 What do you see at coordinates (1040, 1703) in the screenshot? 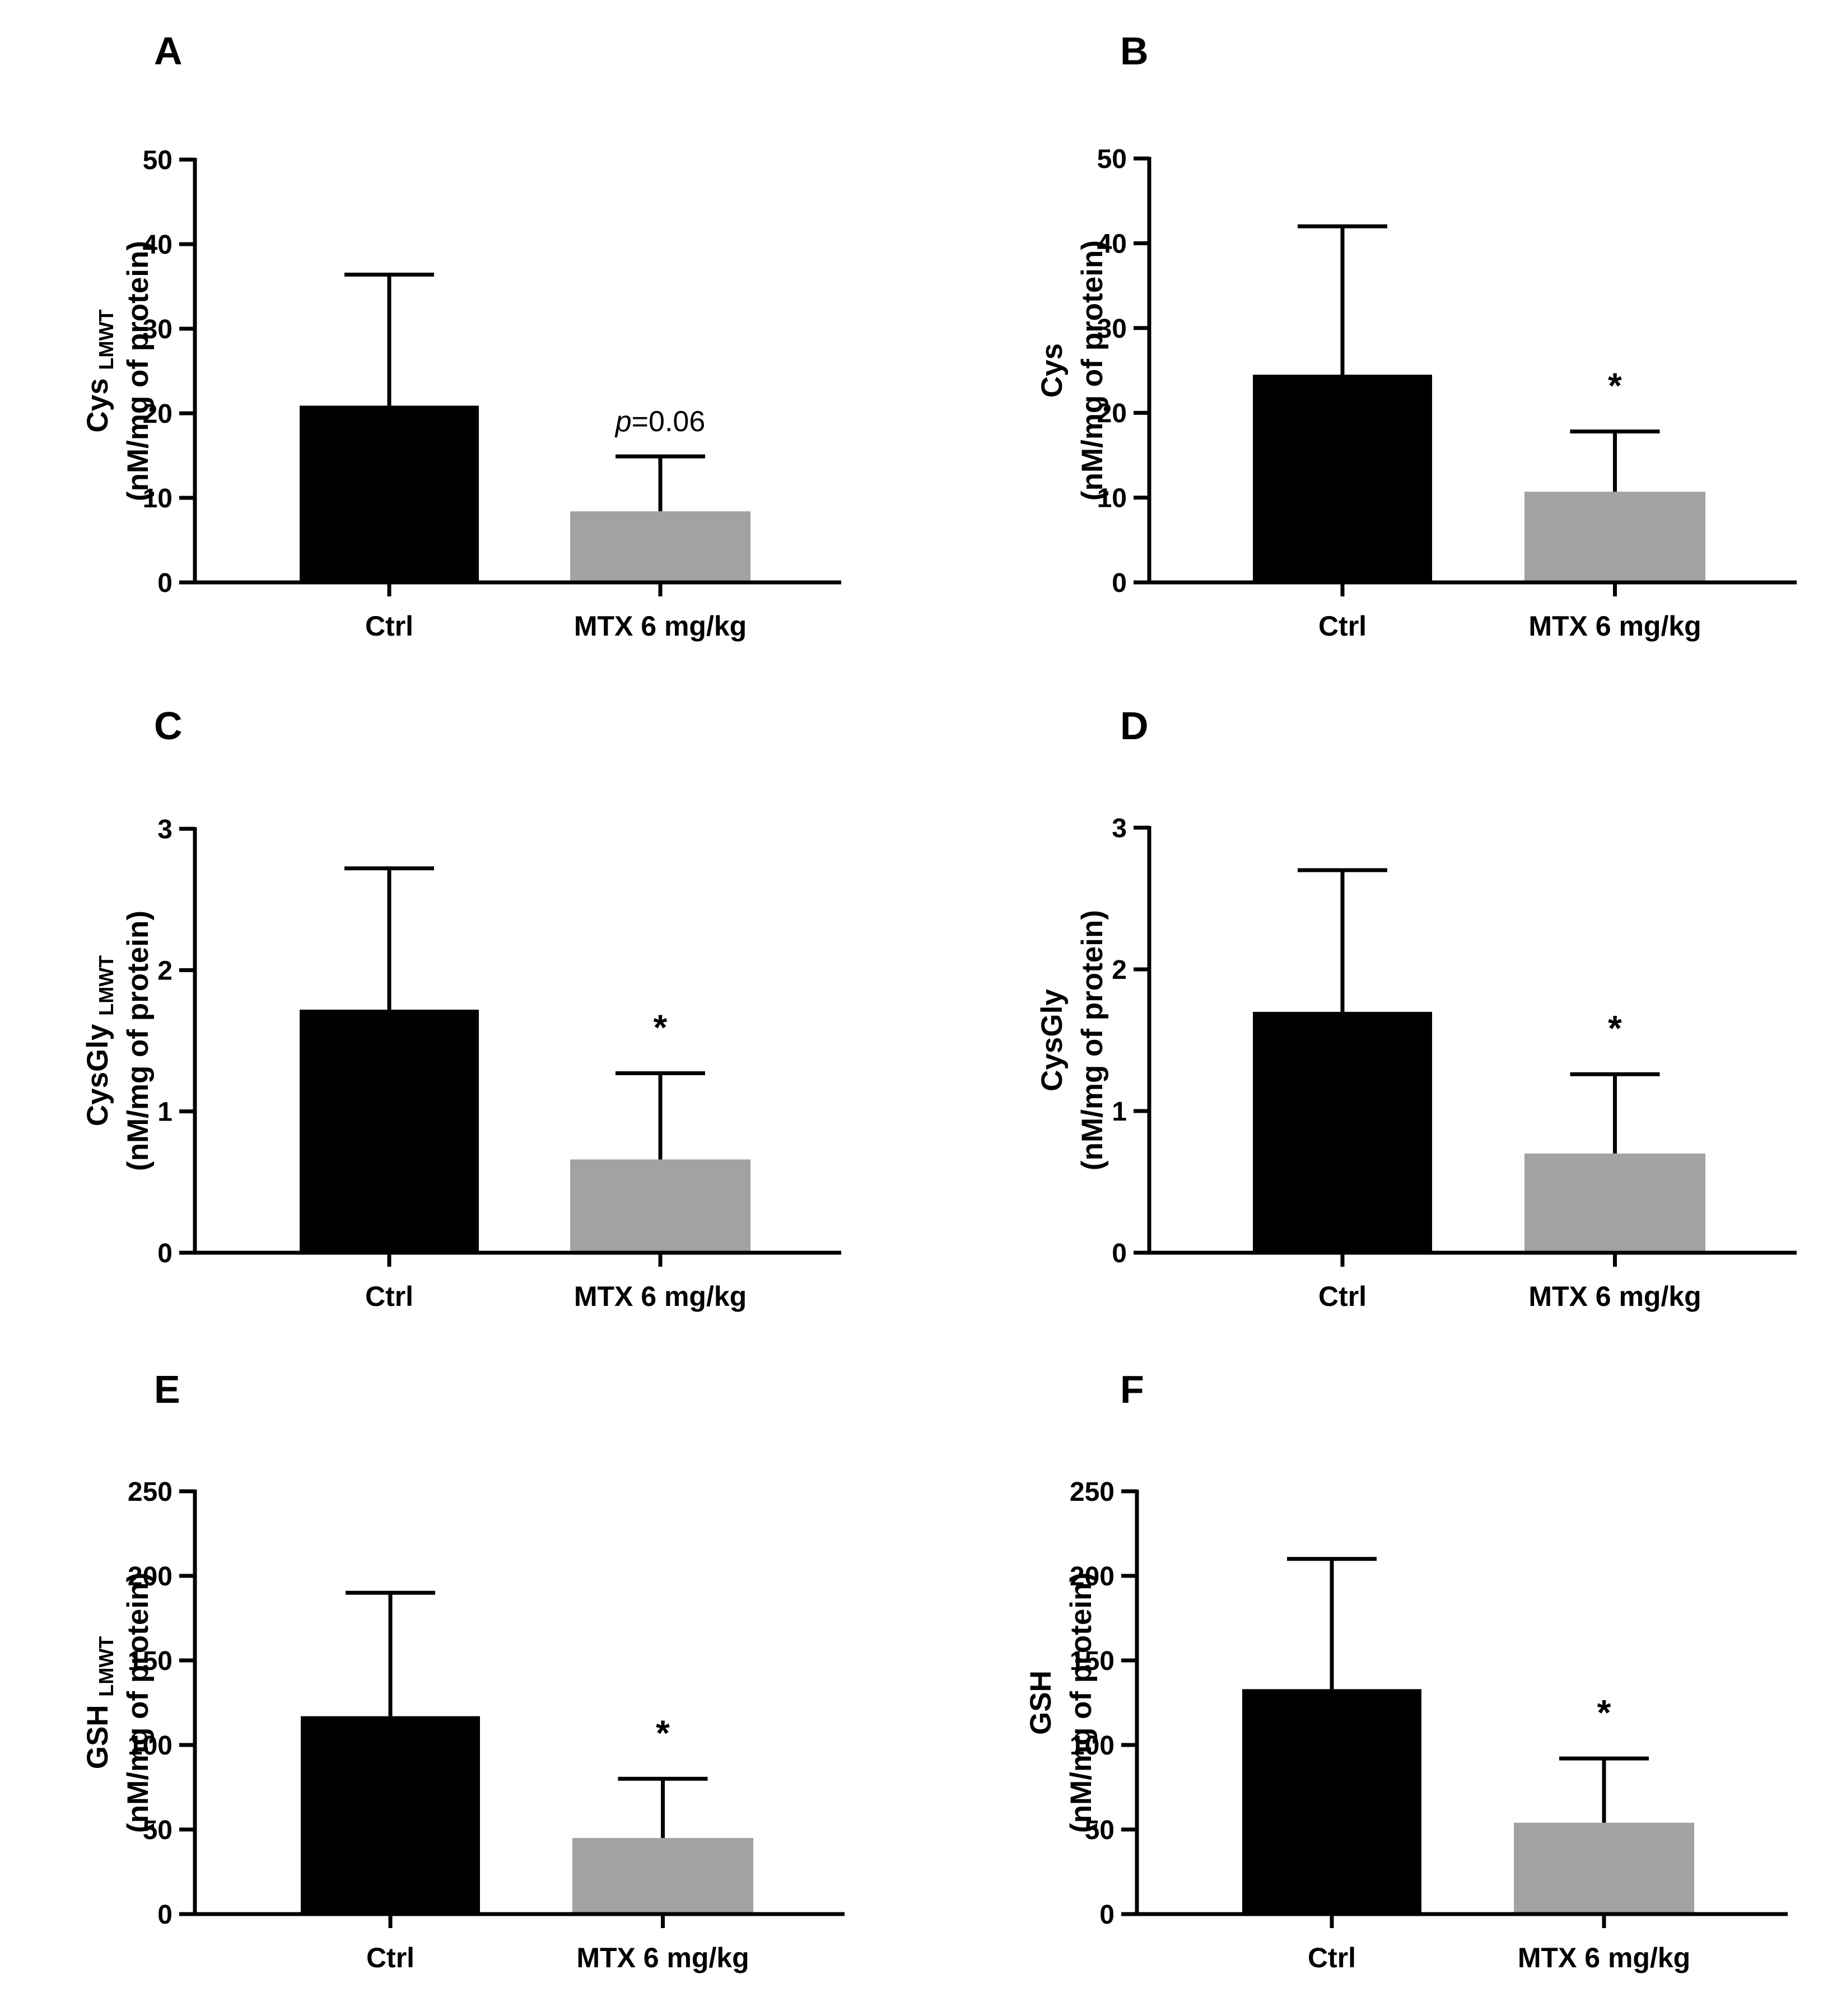
I see `y-axis-label: GSH` at bounding box center [1040, 1703].